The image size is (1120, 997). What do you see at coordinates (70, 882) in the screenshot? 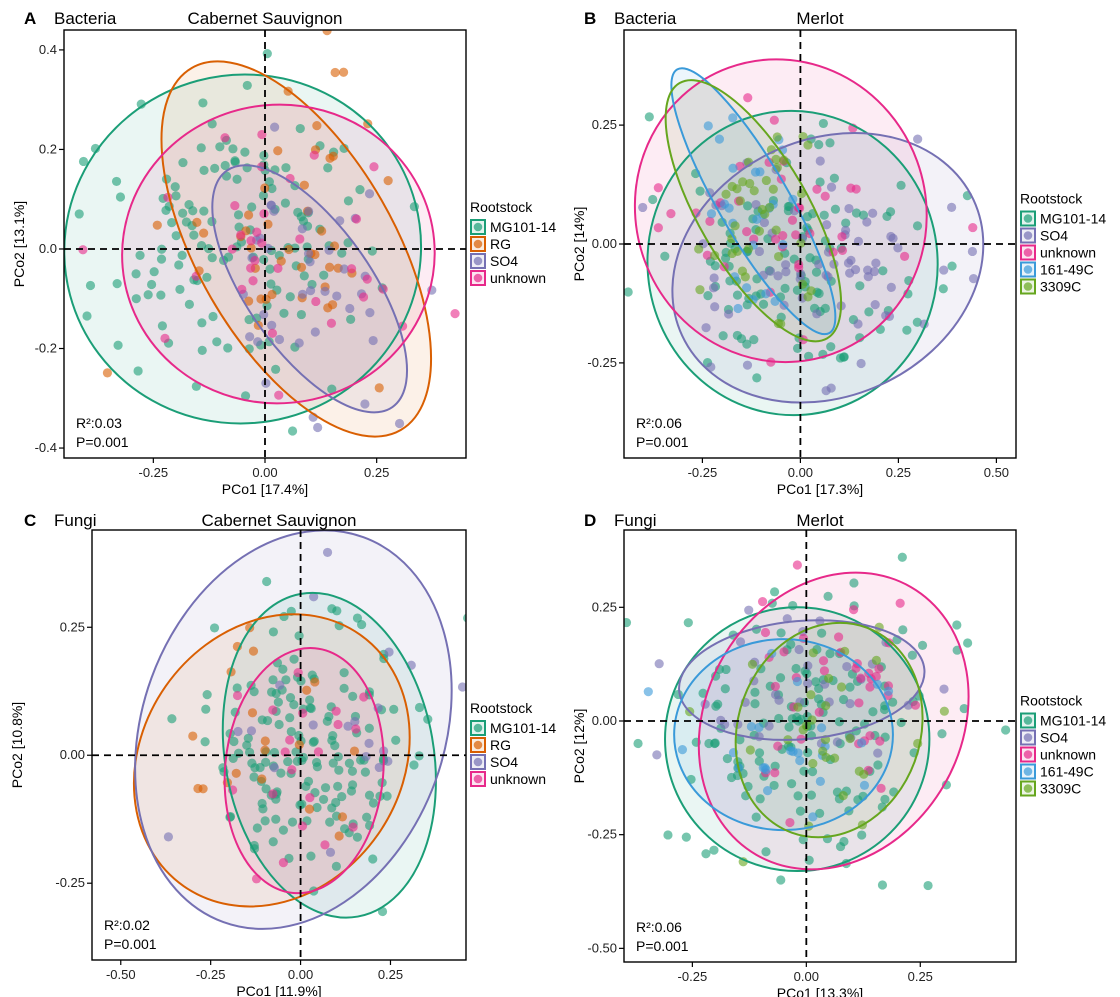
I see `y-tick-label: -0.25` at bounding box center [70, 882].